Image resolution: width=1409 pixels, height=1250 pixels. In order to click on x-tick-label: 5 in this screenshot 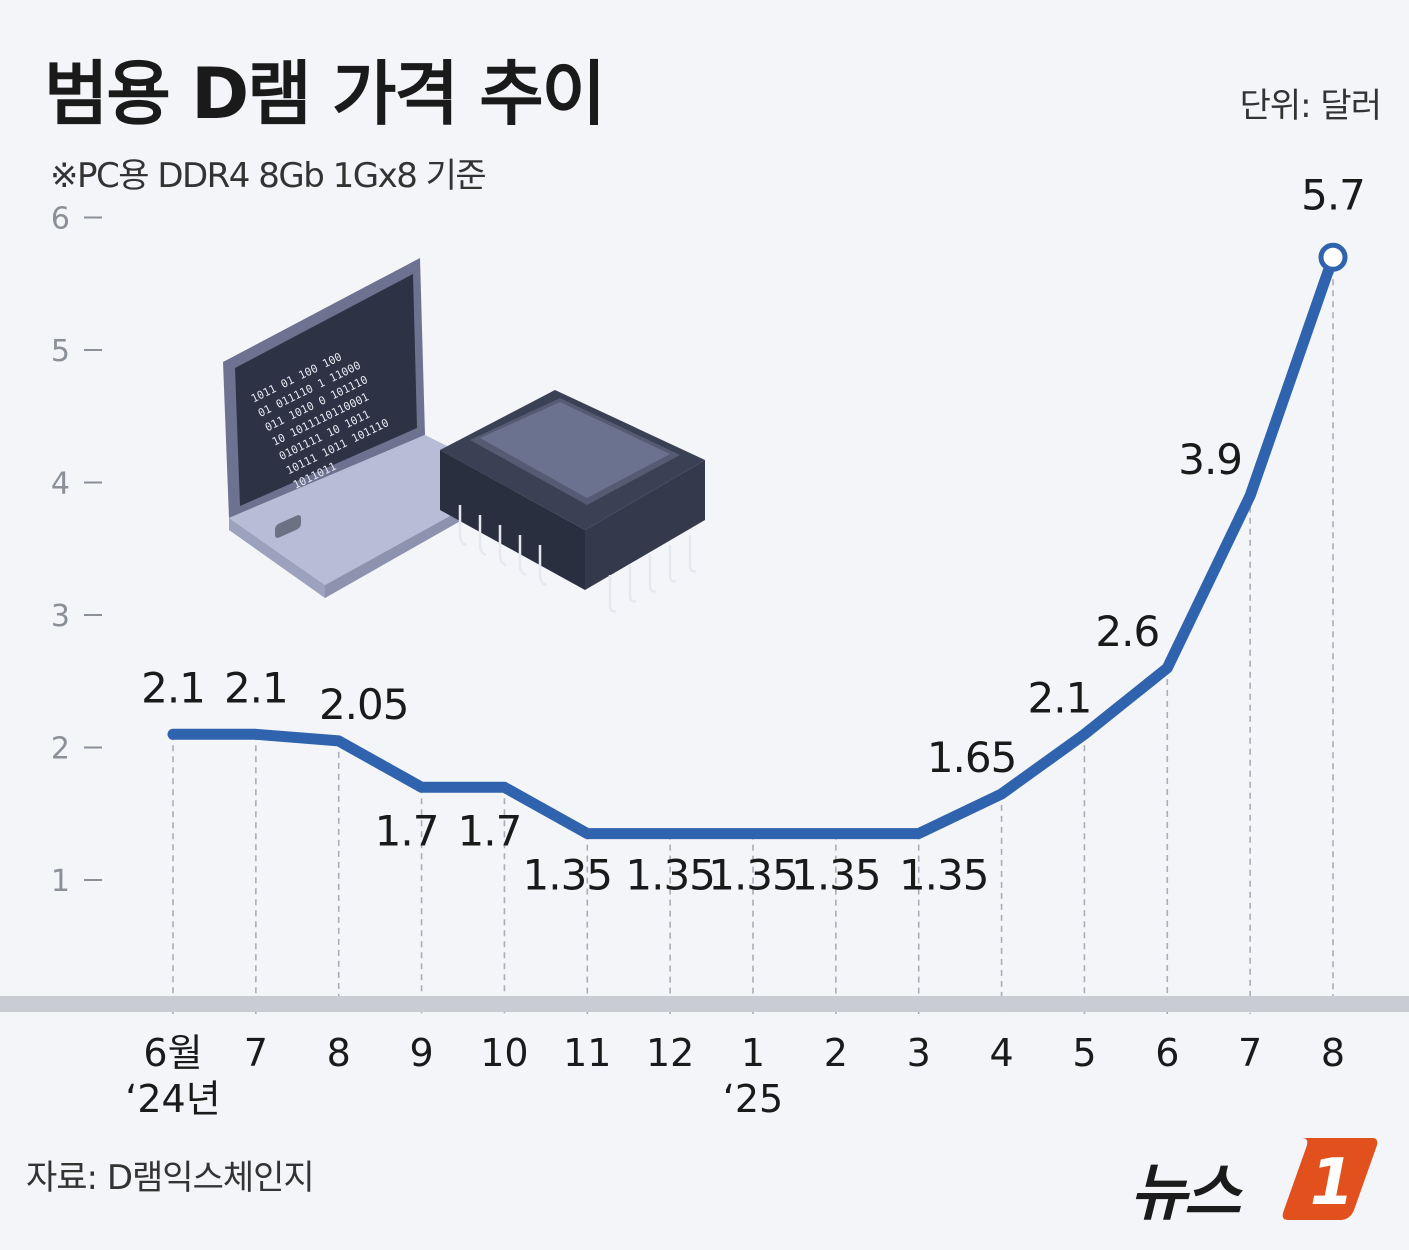, I will do `click(1084, 1053)`.